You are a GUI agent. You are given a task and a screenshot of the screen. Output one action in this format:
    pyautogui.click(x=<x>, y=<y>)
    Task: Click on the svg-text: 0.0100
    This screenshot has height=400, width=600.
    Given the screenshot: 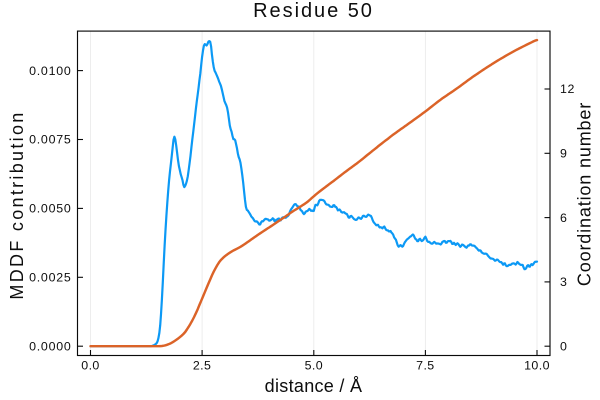 What is the action you would take?
    pyautogui.click(x=50, y=71)
    